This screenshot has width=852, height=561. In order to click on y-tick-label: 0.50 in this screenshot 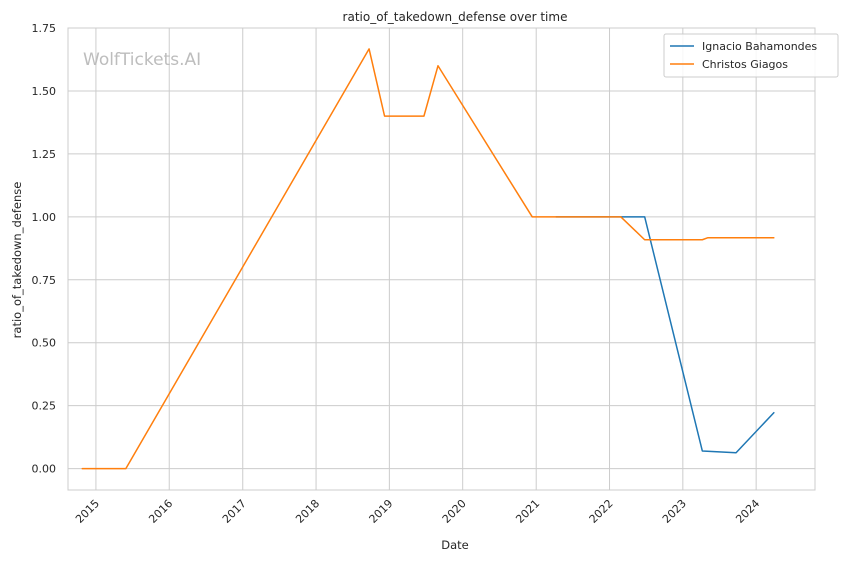, I will do `click(44, 343)`.